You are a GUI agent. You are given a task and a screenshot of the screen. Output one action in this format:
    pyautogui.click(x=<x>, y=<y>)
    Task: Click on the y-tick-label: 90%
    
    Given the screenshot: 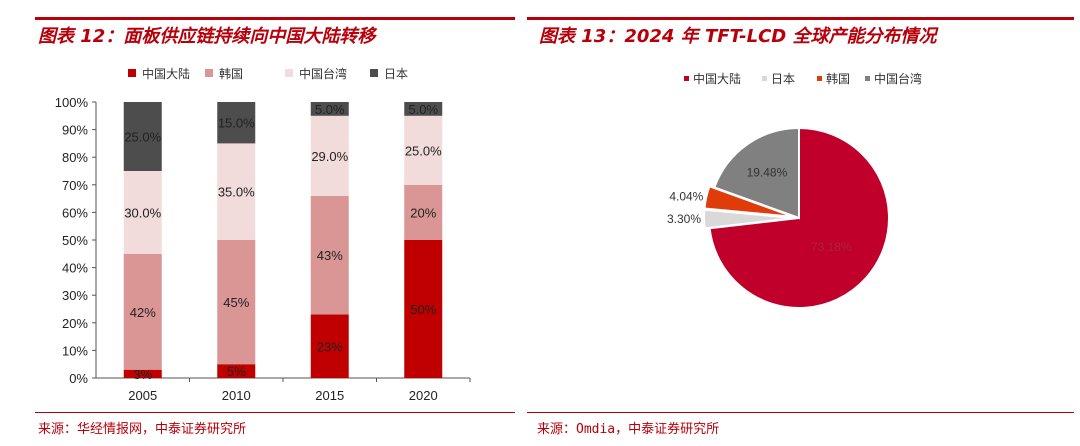 What is the action you would take?
    pyautogui.click(x=75, y=130)
    